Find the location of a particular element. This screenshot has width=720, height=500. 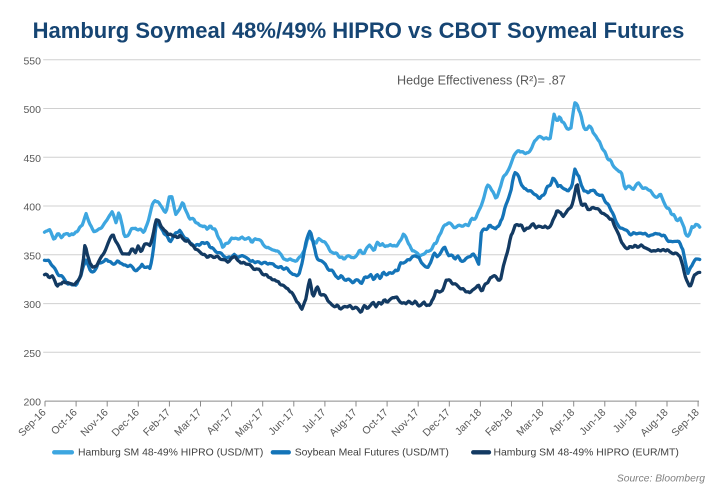

svg-text: 200 is located at coordinates (32, 403).